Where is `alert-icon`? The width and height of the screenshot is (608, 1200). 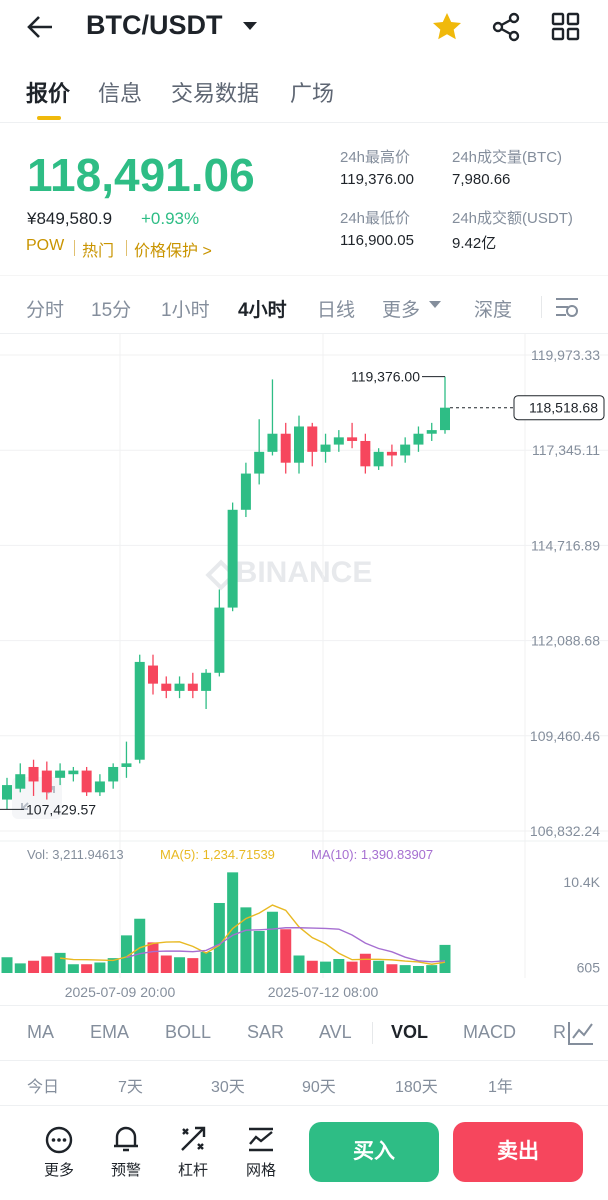 alert-icon is located at coordinates (126, 1139).